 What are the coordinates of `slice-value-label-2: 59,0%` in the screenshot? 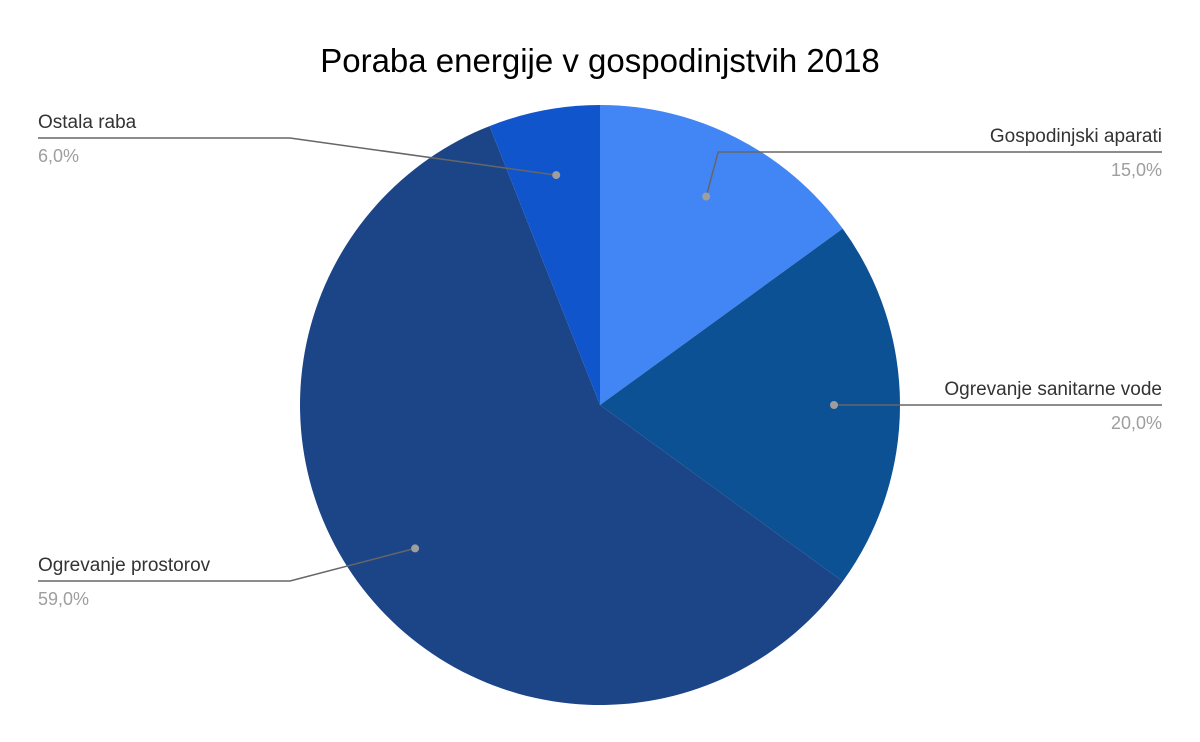 It's located at (63, 599).